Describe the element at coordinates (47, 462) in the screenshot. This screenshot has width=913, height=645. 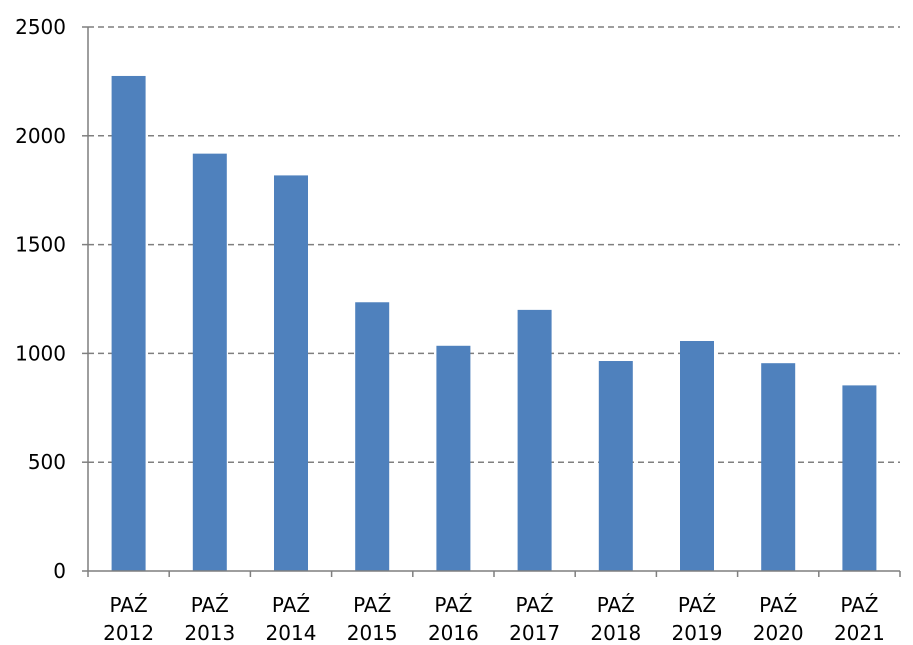
I see `y-tick-label: 500` at that location.